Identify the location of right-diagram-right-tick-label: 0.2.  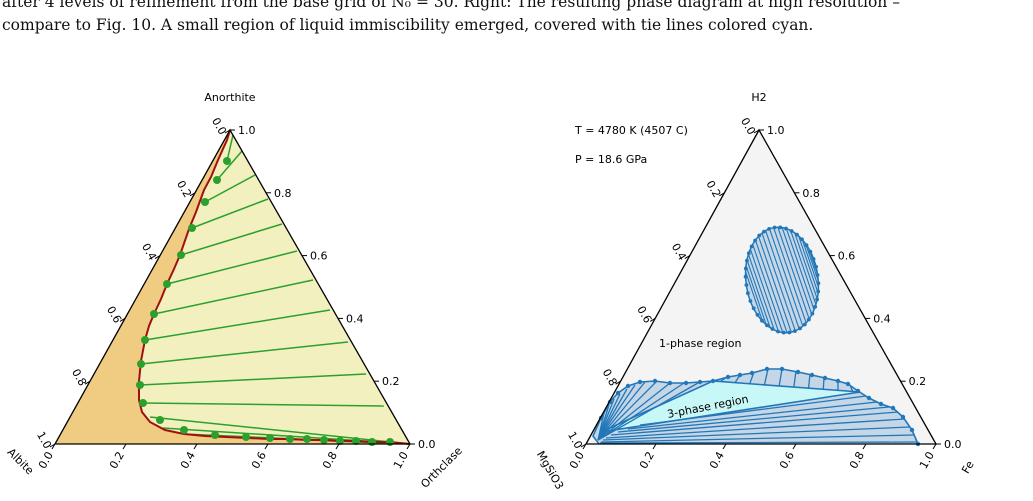
(918, 381).